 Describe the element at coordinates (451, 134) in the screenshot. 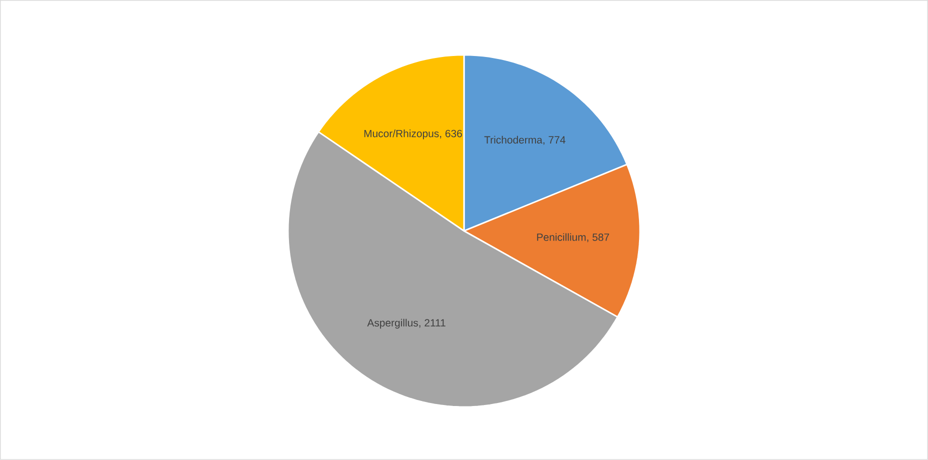

I see `data-label: , 636` at that location.